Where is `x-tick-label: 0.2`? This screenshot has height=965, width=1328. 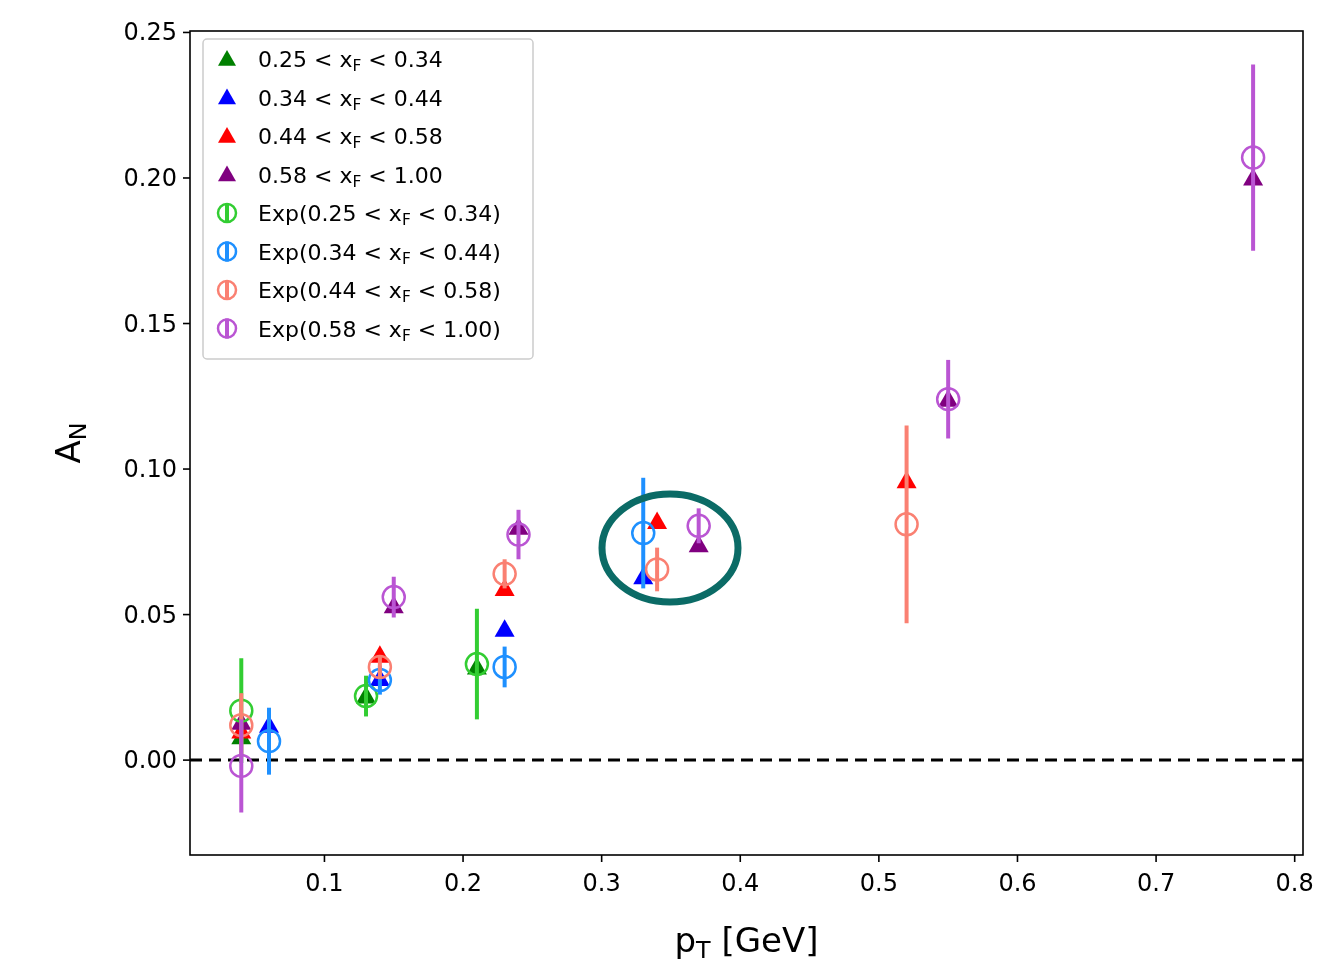 x-tick-label: 0.2 is located at coordinates (463, 883).